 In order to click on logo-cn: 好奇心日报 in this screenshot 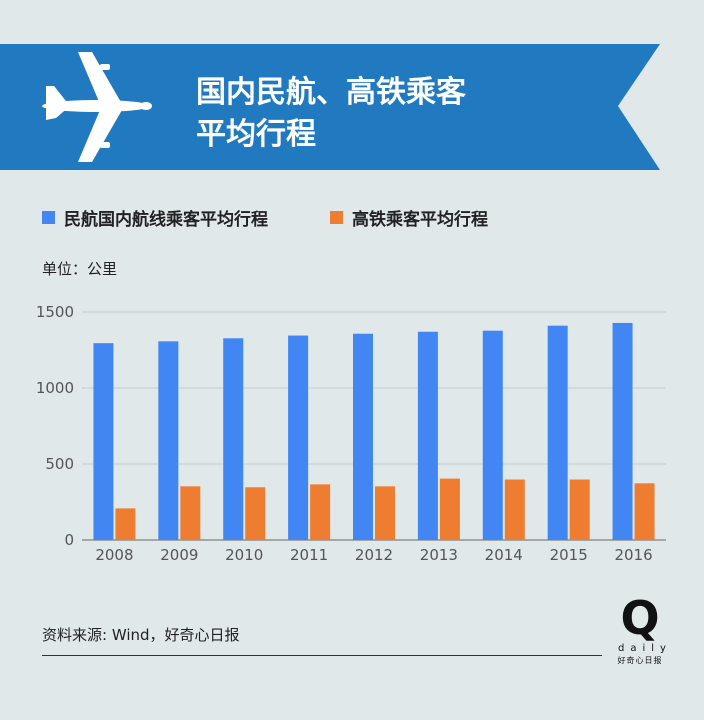, I will do `click(640, 660)`.